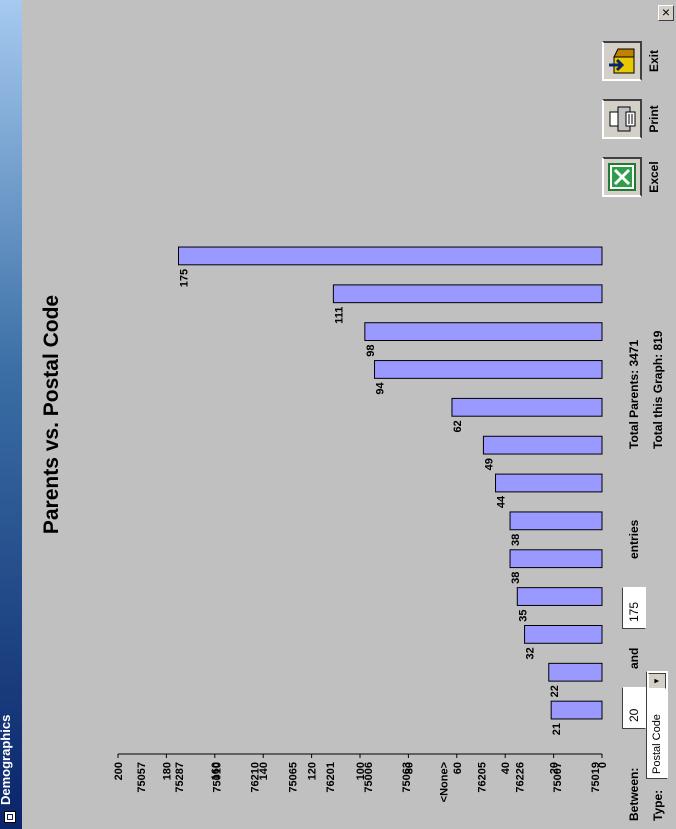 This screenshot has height=829, width=676. Describe the element at coordinates (634, 608) in the screenshot. I see `max-value-field: 175` at that location.